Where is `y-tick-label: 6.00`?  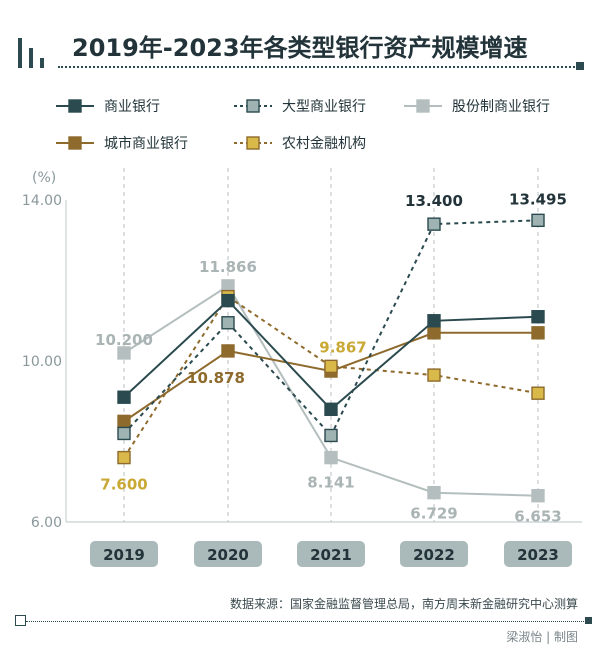 y-tick-label: 6.00 is located at coordinates (46, 523).